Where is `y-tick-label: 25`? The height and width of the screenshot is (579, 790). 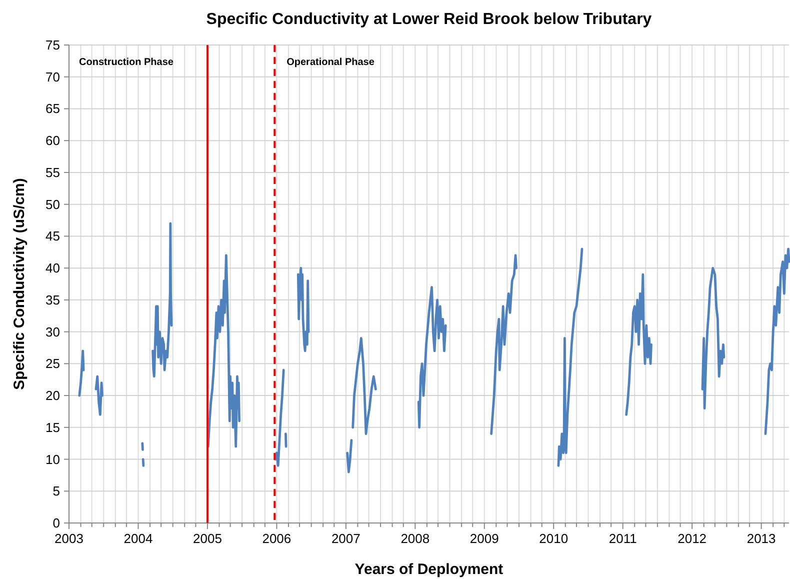
y-tick-label: 25 is located at coordinates (53, 364).